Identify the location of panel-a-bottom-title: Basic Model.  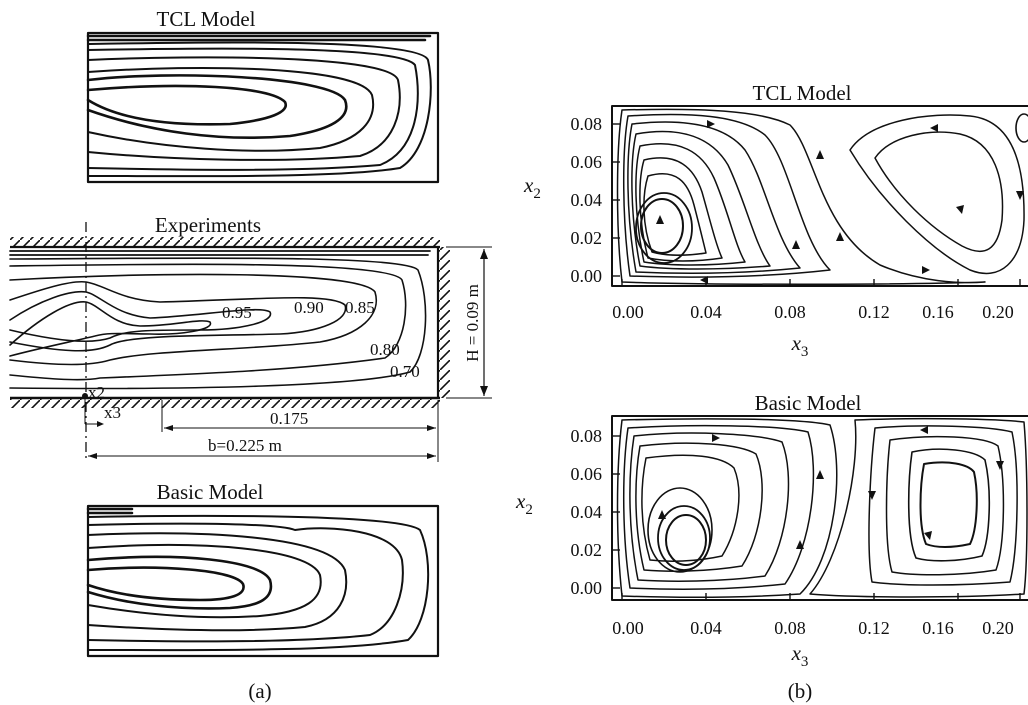
(210, 492).